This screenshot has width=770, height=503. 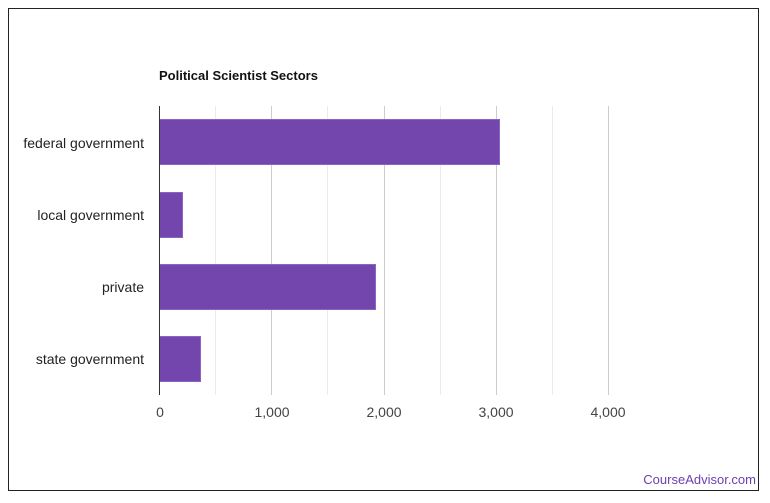 What do you see at coordinates (160, 412) in the screenshot?
I see `x-tick-label: 0` at bounding box center [160, 412].